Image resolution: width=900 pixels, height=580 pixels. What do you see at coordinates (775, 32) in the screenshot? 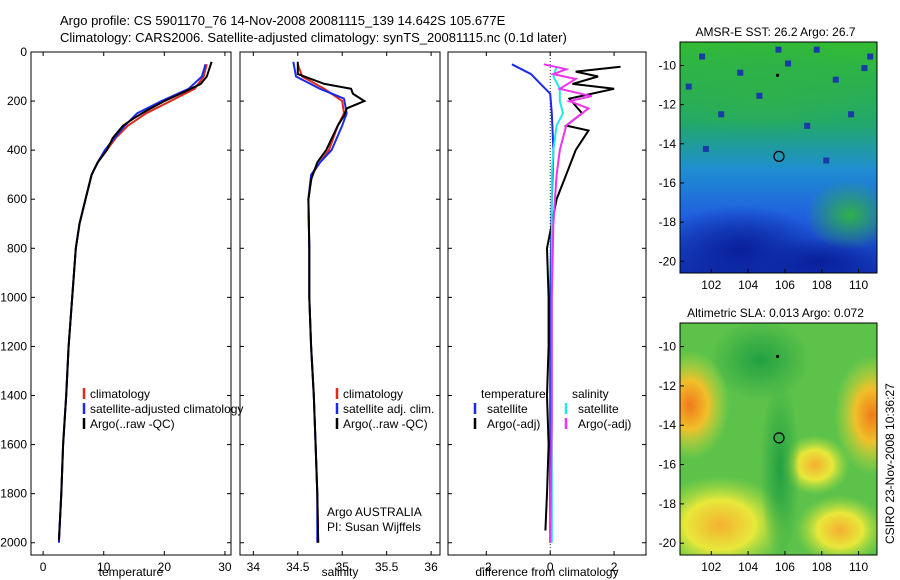
I see `map-title: AMSR-E SST: 26.2 Argo: 26.7` at bounding box center [775, 32].